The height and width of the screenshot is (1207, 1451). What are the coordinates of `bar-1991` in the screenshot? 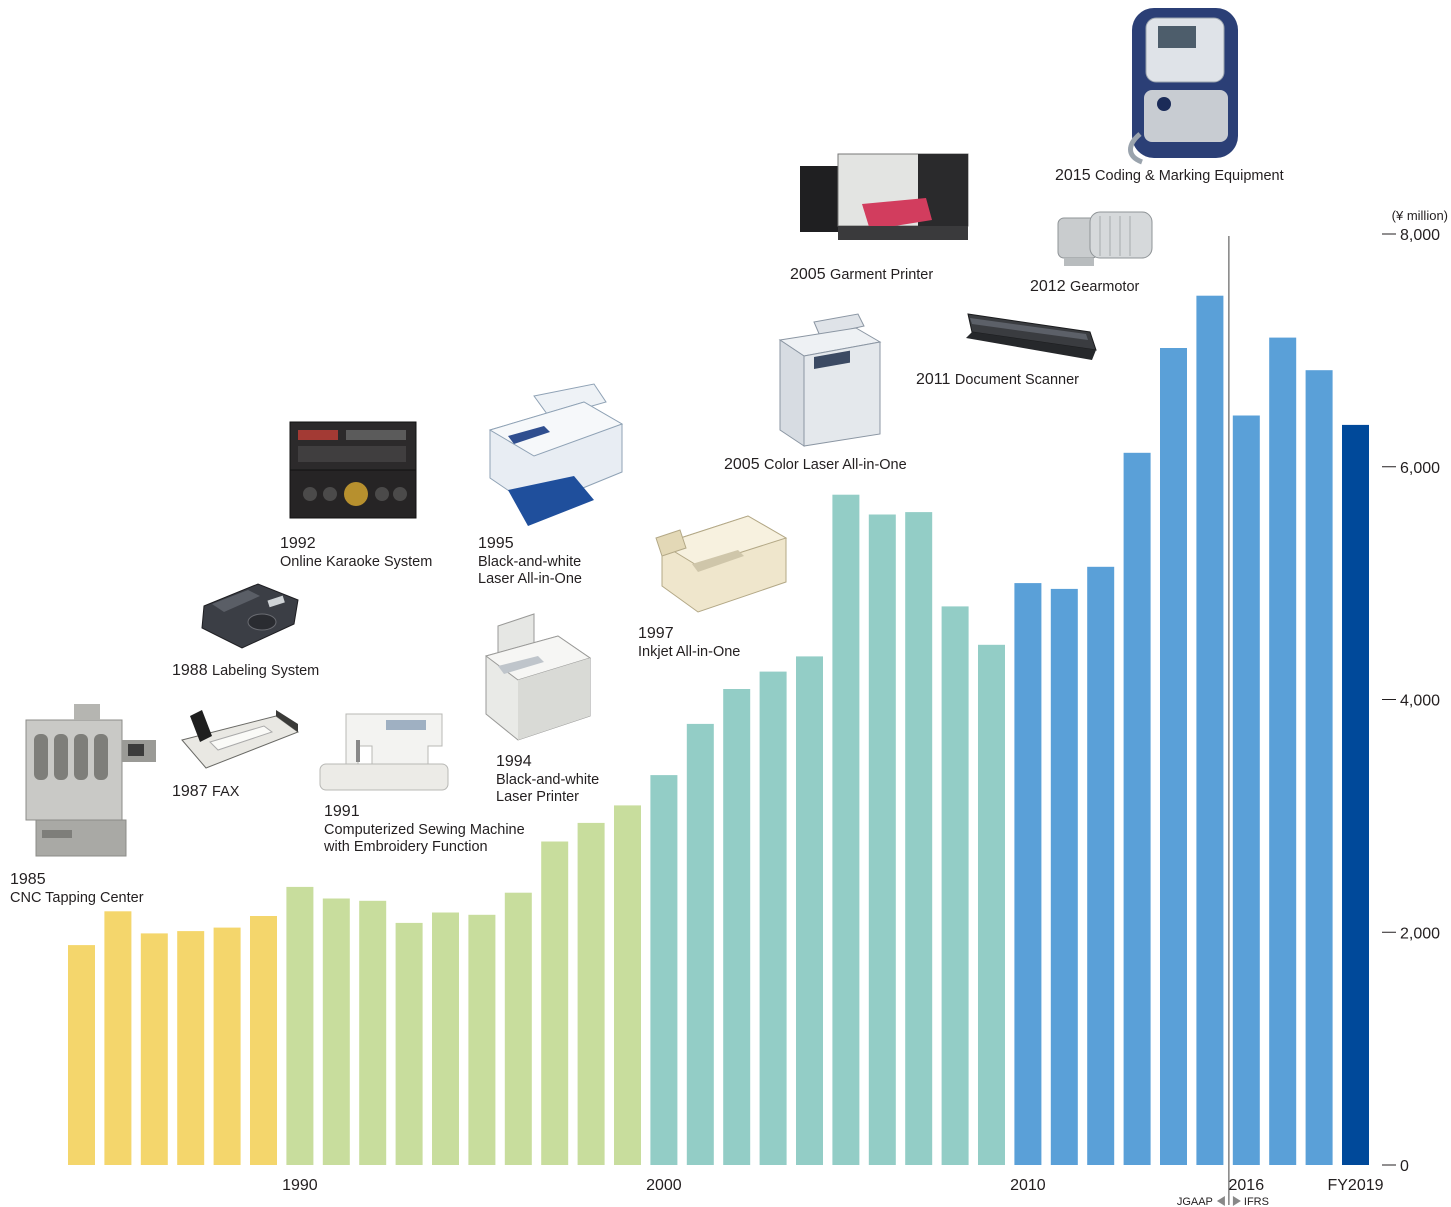 It's located at (336, 1031).